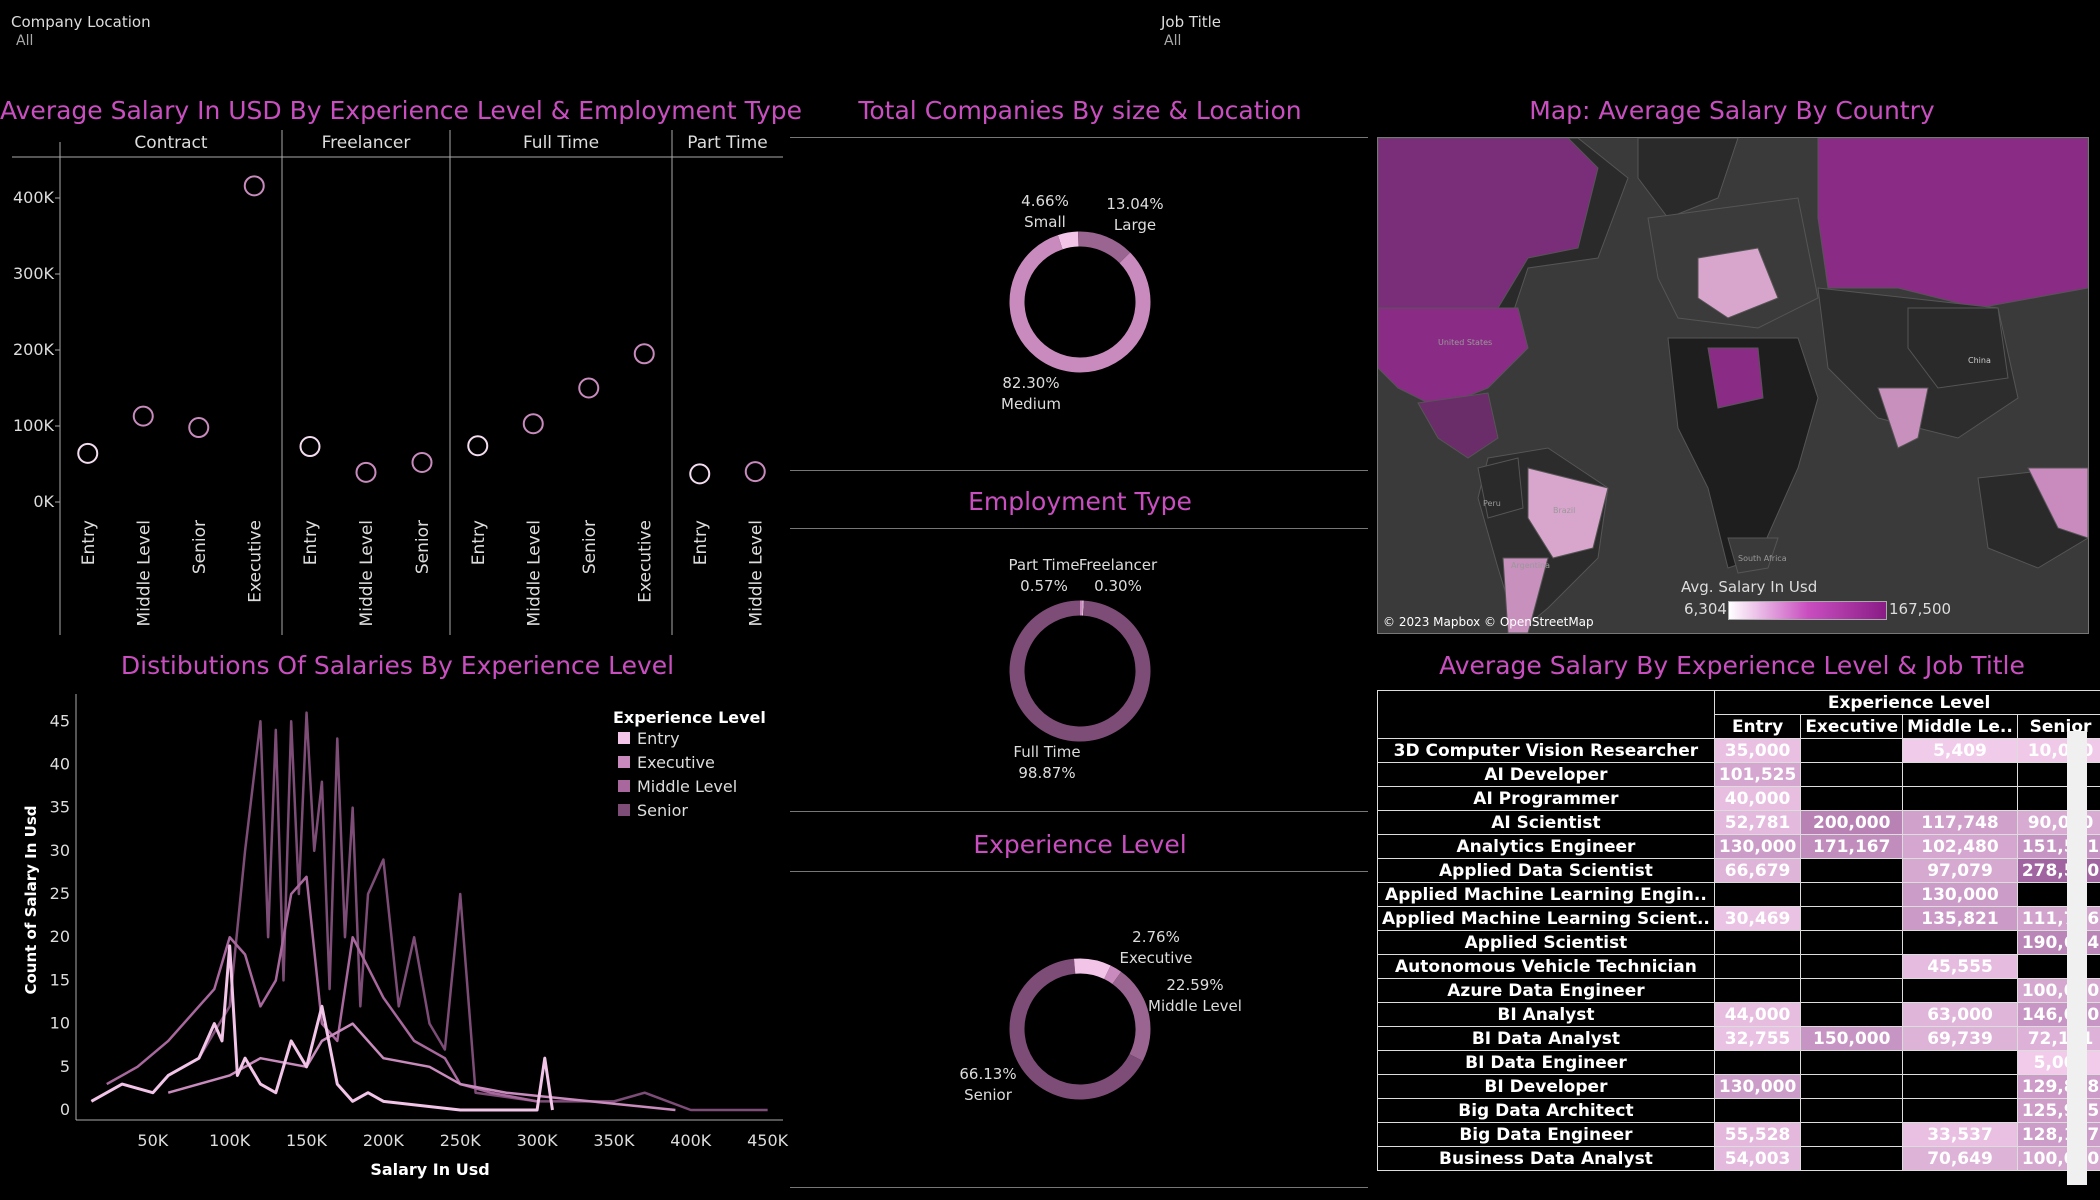 This screenshot has height=1200, width=2100. I want to click on table-row: AI Developer 101,525, so click(1739, 775).